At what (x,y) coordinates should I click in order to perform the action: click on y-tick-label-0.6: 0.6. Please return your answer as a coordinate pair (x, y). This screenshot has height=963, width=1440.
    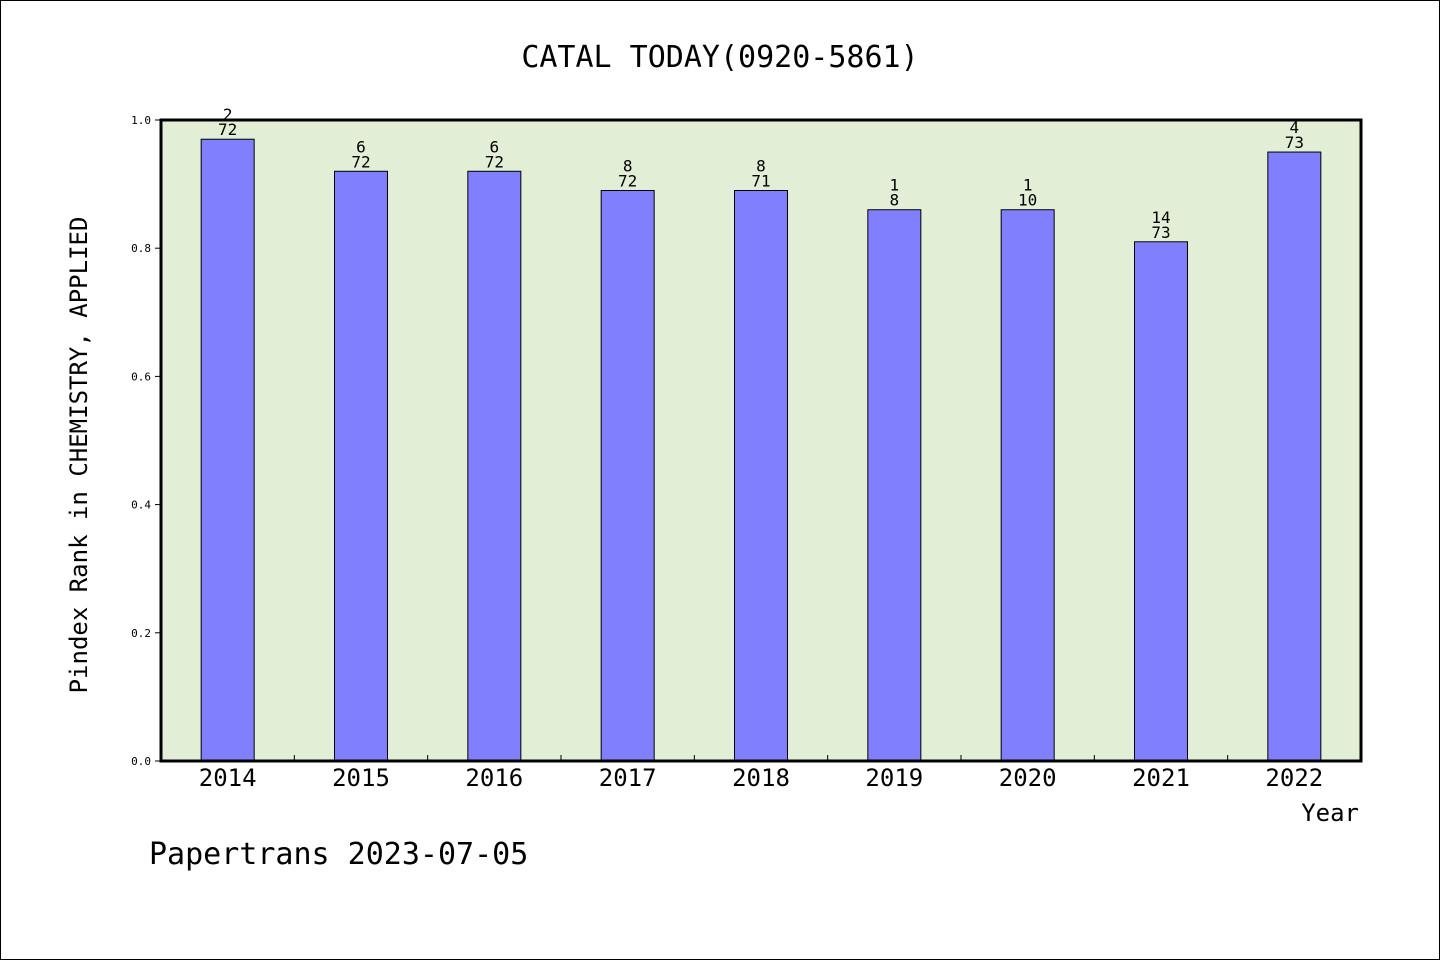
    Looking at the image, I should click on (141, 376).